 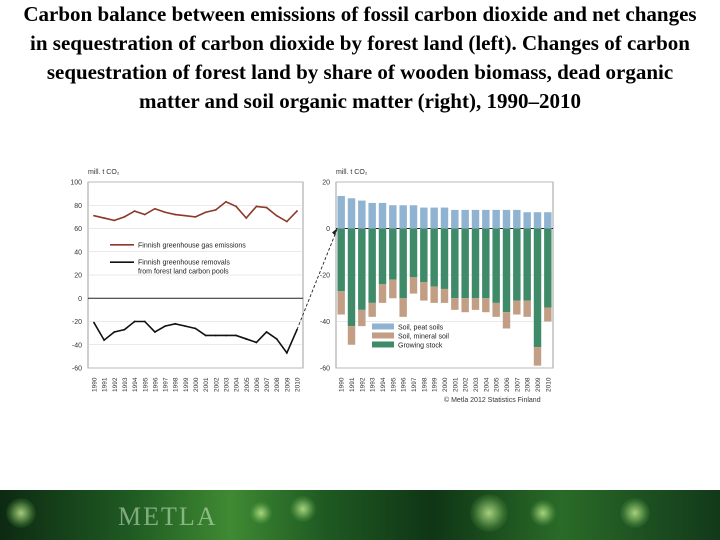 What do you see at coordinates (326, 183) in the screenshot?
I see `right-y-tick-label: 20` at bounding box center [326, 183].